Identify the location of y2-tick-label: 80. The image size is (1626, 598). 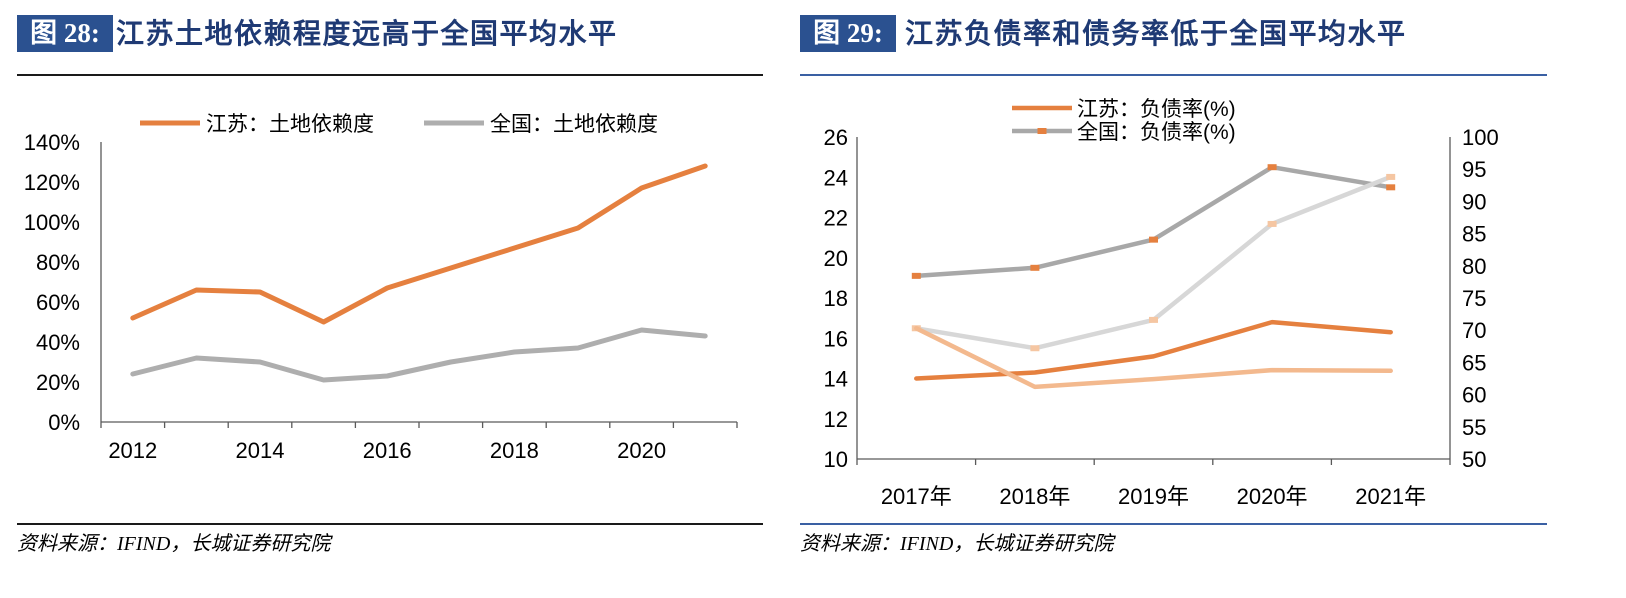
(1474, 266).